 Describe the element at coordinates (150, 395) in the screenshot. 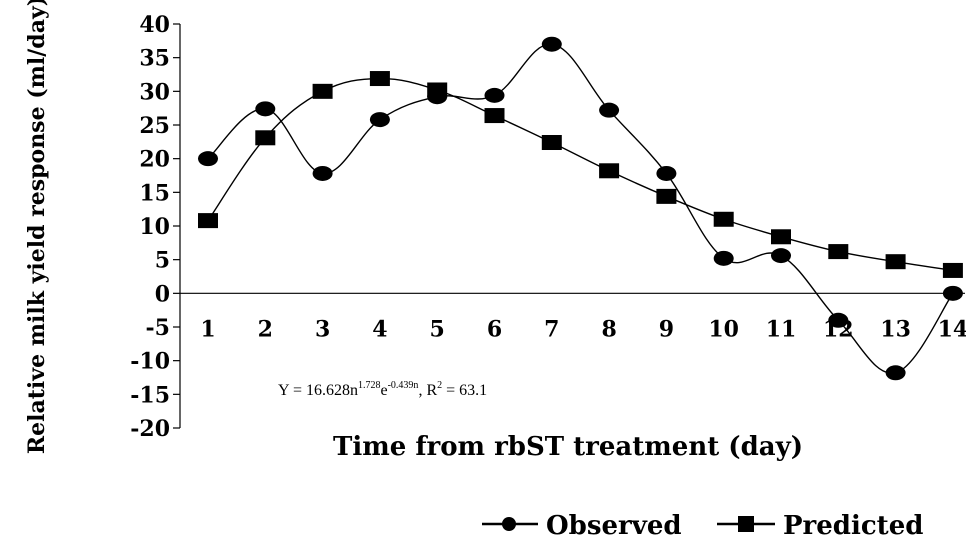

I see `y-tick-label: -15` at that location.